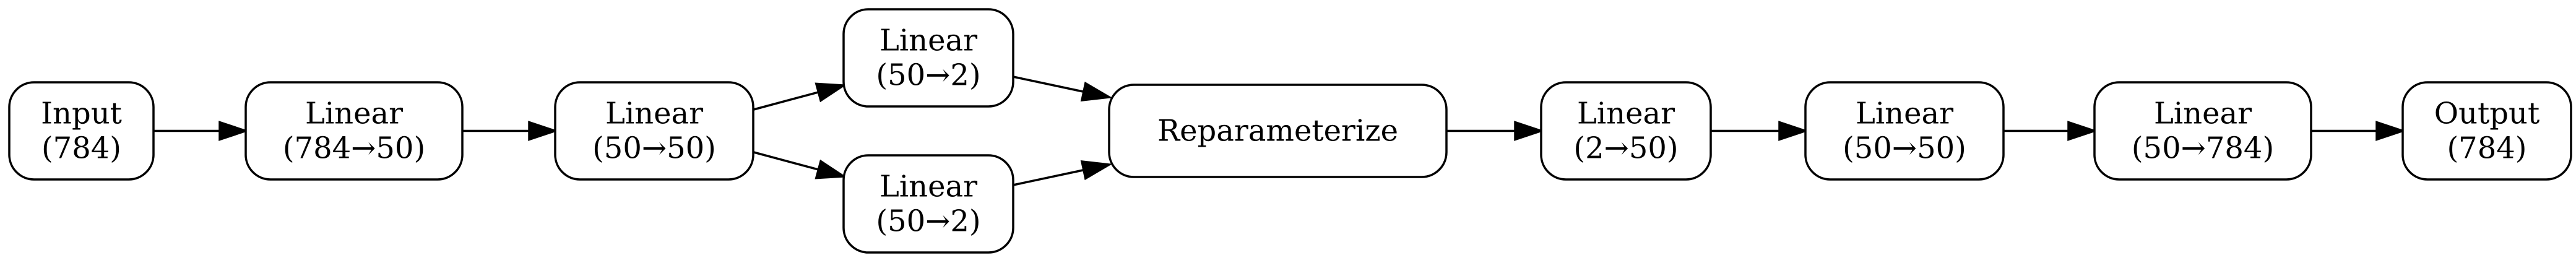  Describe the element at coordinates (1495, 131) in the screenshot. I see `edge-reparam-to-dec1` at that location.